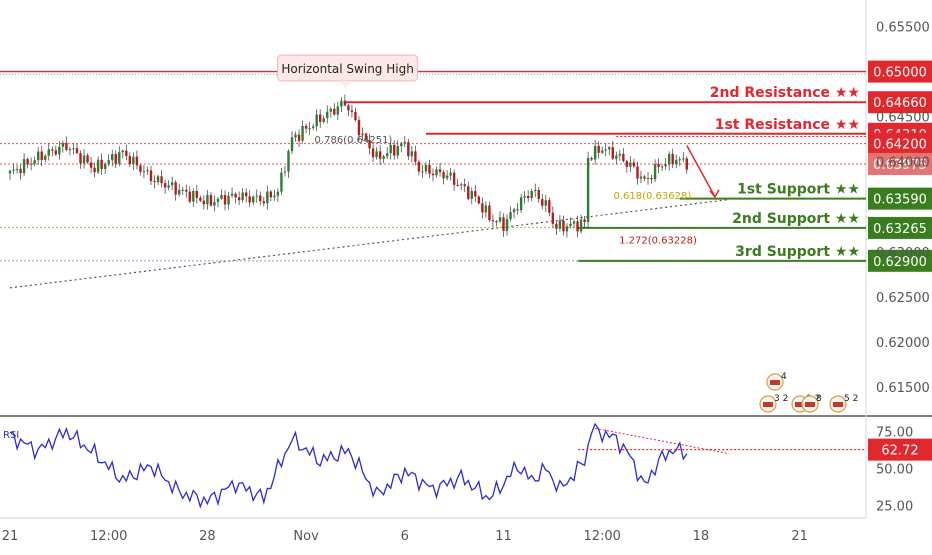  I want to click on y-tick-label: 0.62000, so click(903, 343).